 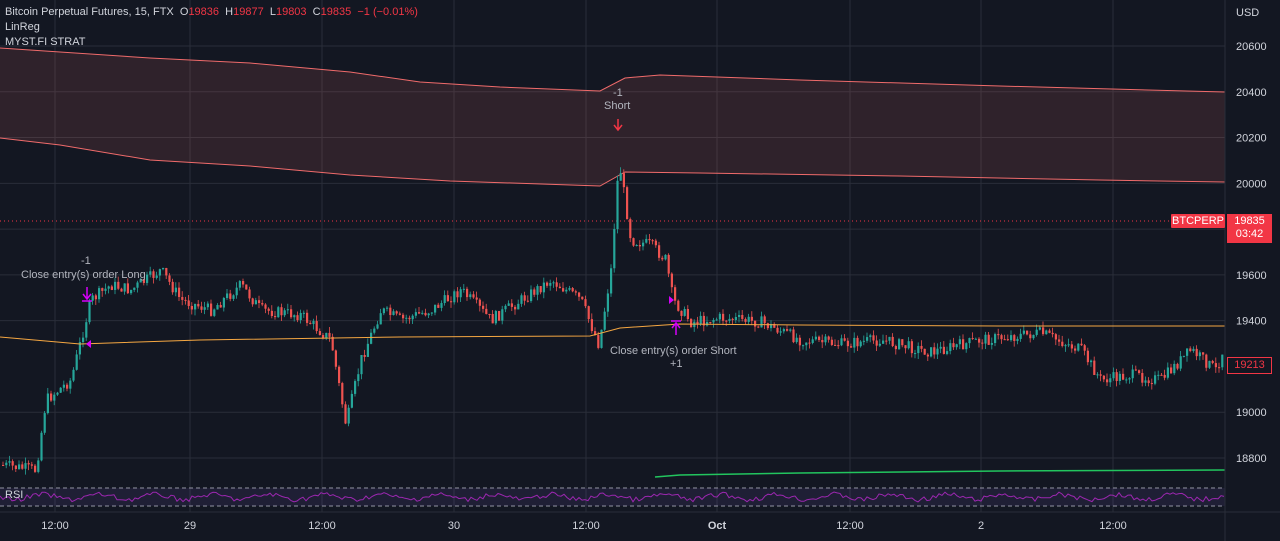 I want to click on close-value: 19835, so click(x=336, y=12).